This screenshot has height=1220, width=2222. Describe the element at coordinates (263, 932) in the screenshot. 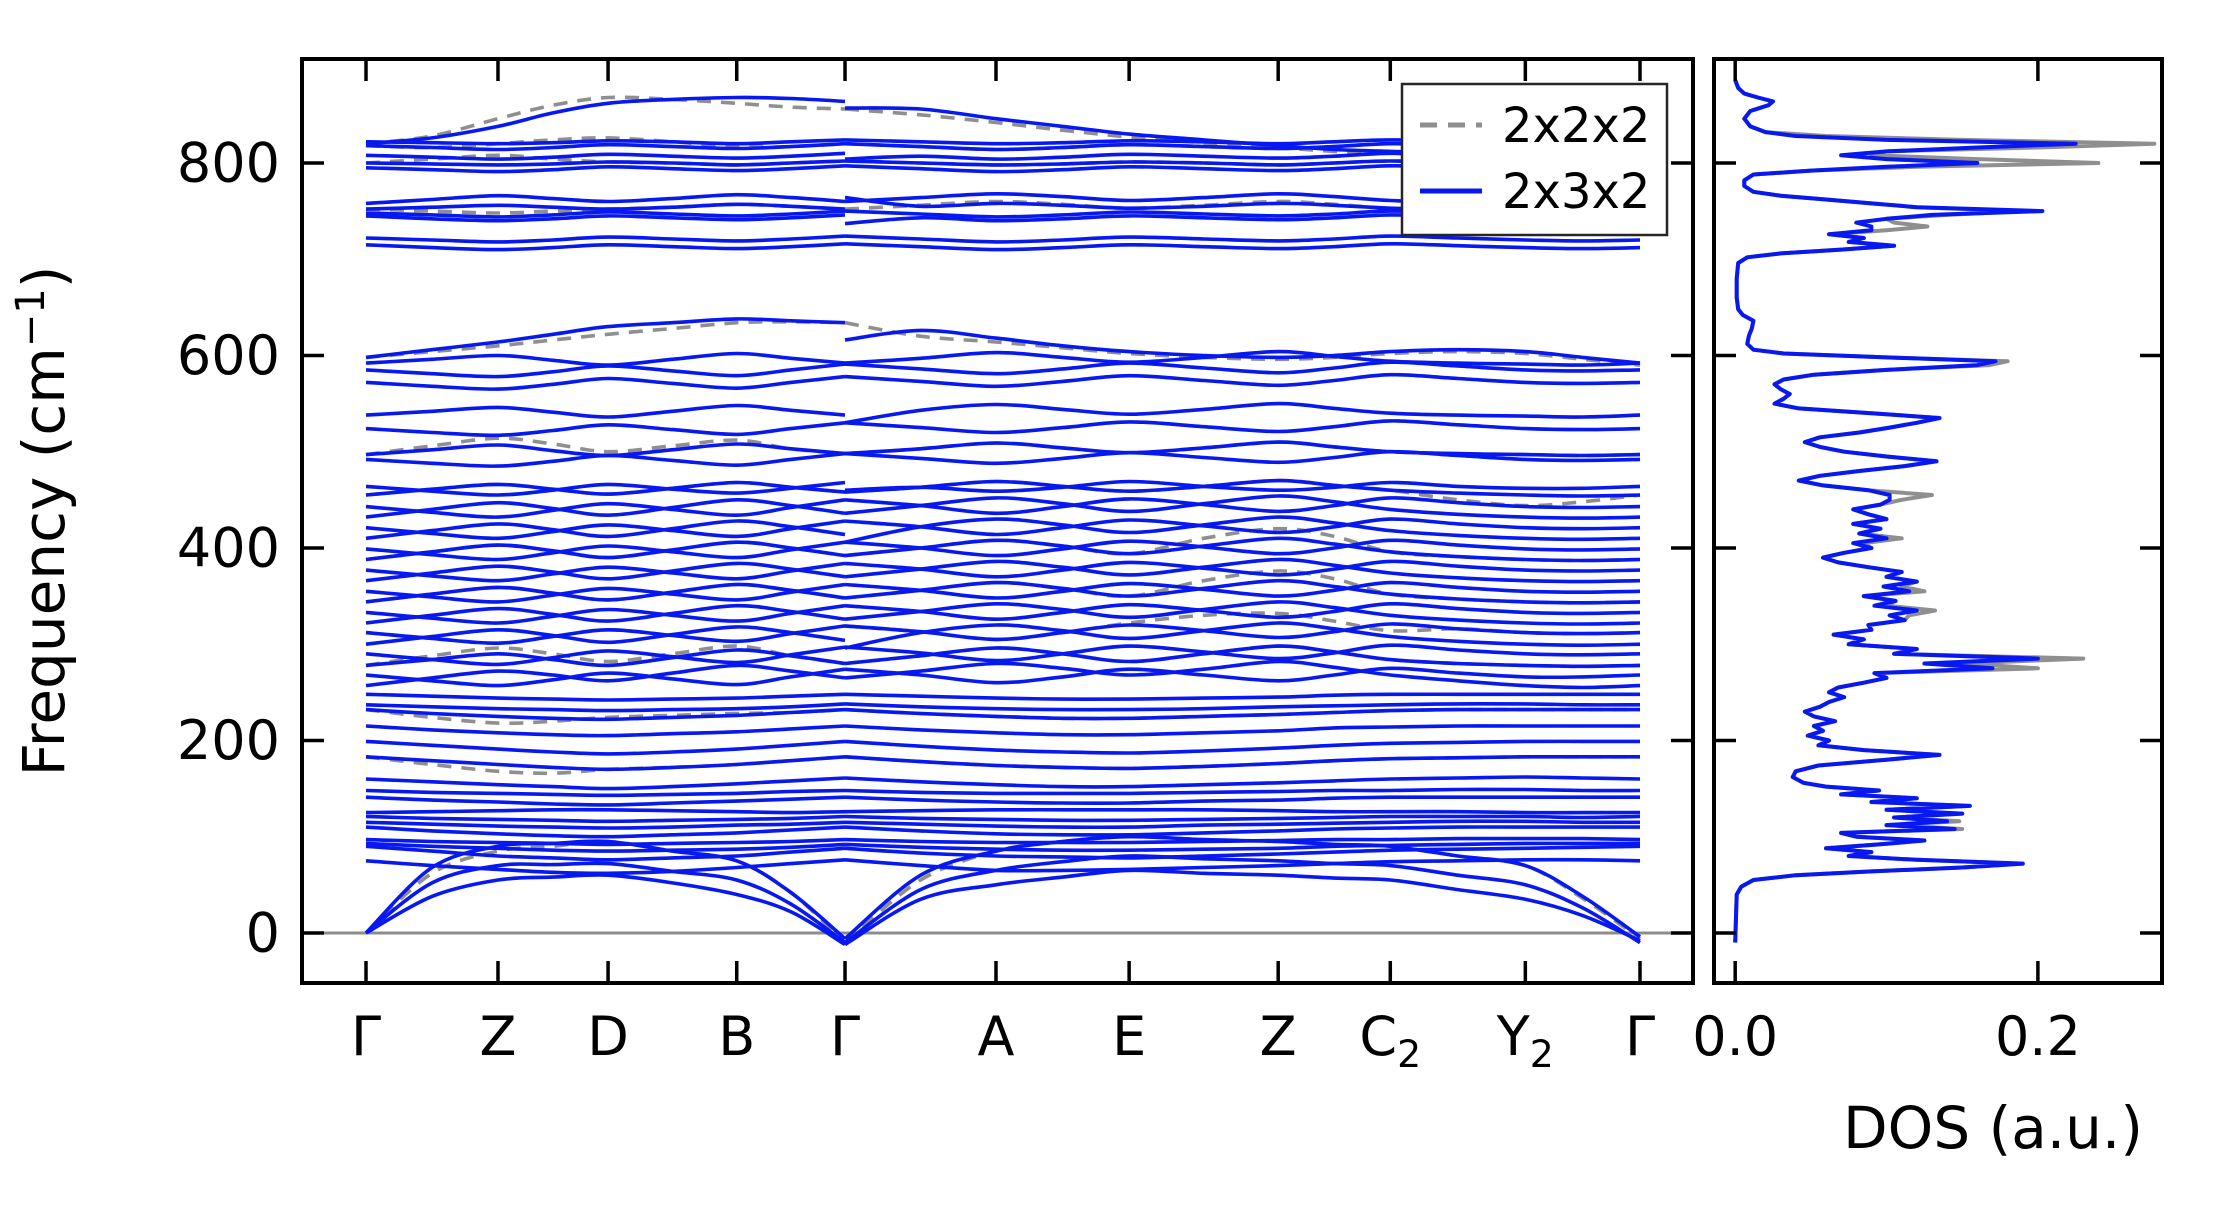

I see `y-tick-label: 0` at that location.